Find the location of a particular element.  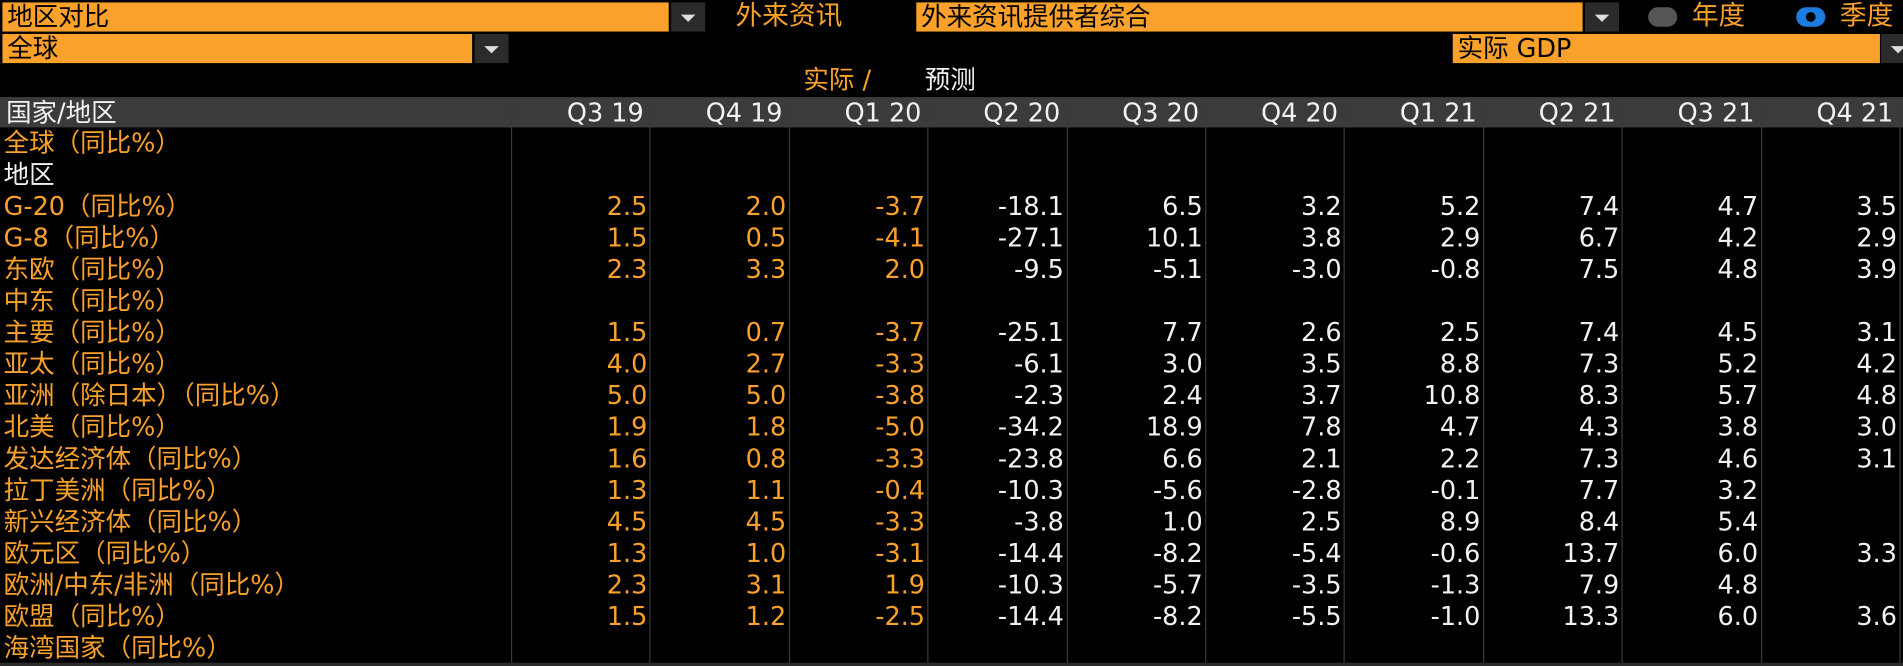

row-label: G-8（同比%） is located at coordinates (89, 238).